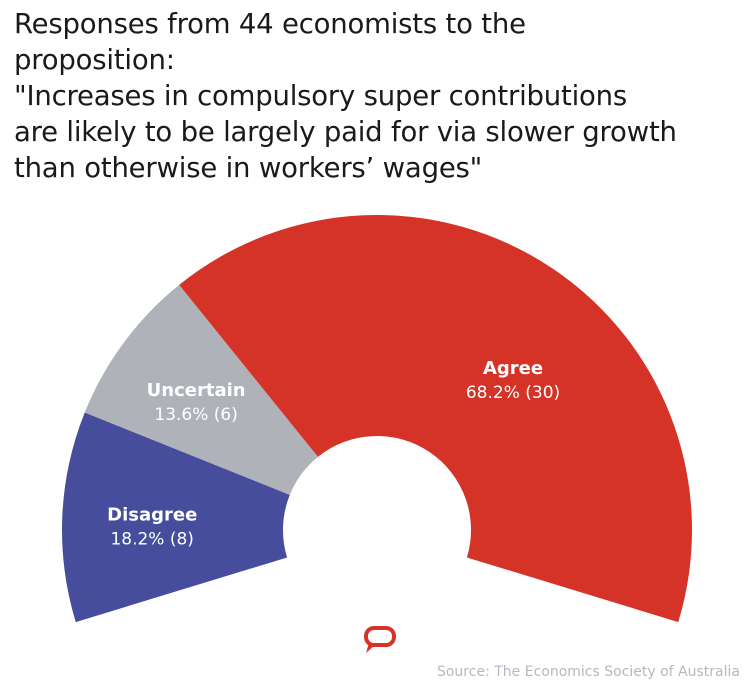  I want to click on slice-uncertain, so click(201, 389).